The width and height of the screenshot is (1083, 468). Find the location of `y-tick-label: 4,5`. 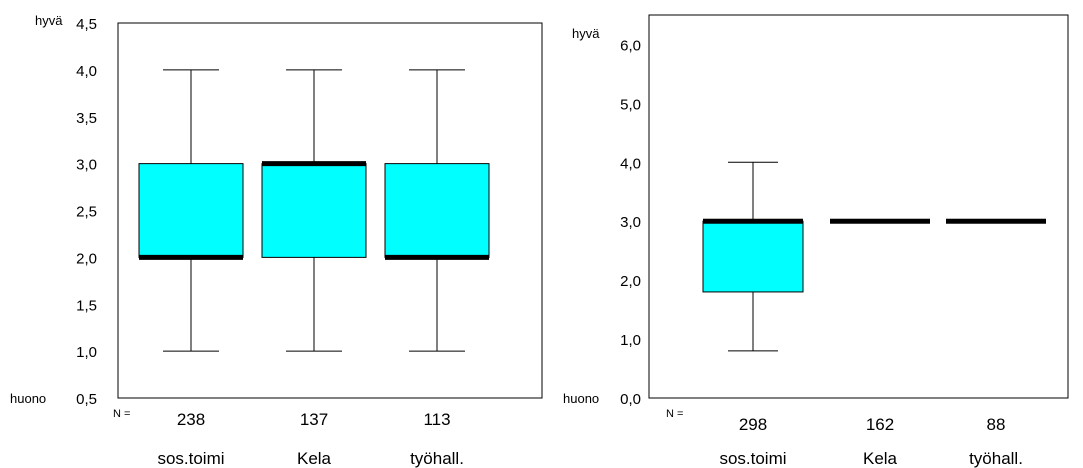

y-tick-label: 4,5 is located at coordinates (86, 24).